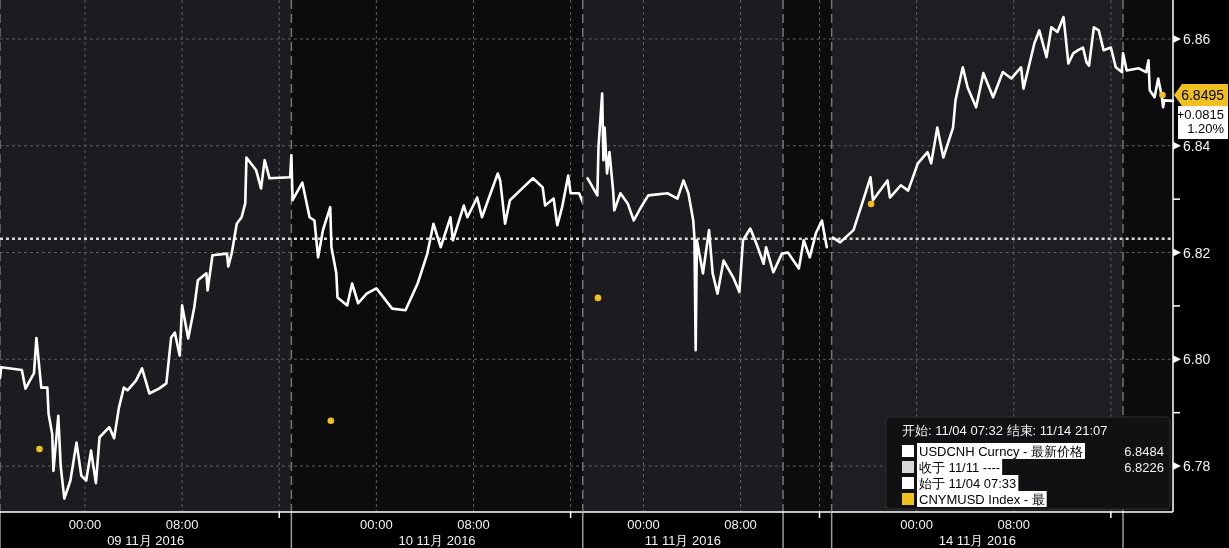 This screenshot has height=548, width=1229. Describe the element at coordinates (977, 540) in the screenshot. I see `band-label: 14 11月 2016` at that location.